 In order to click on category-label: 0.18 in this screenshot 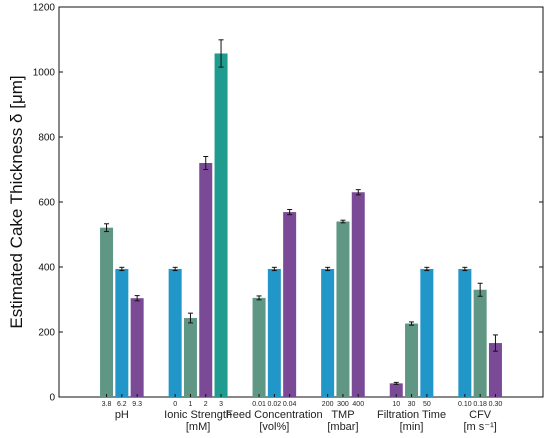, I will do `click(480, 404)`.